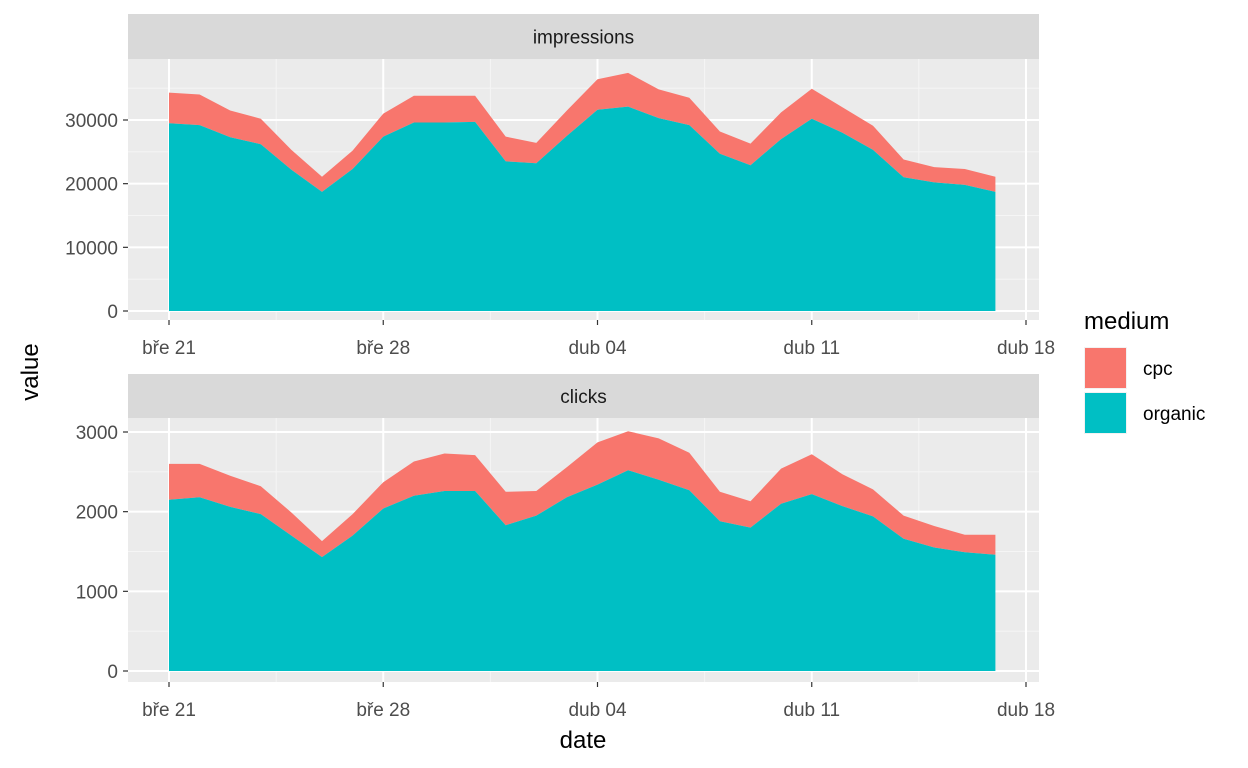 The height and width of the screenshot is (768, 1248). What do you see at coordinates (583, 740) in the screenshot?
I see `x-axis-title: date` at bounding box center [583, 740].